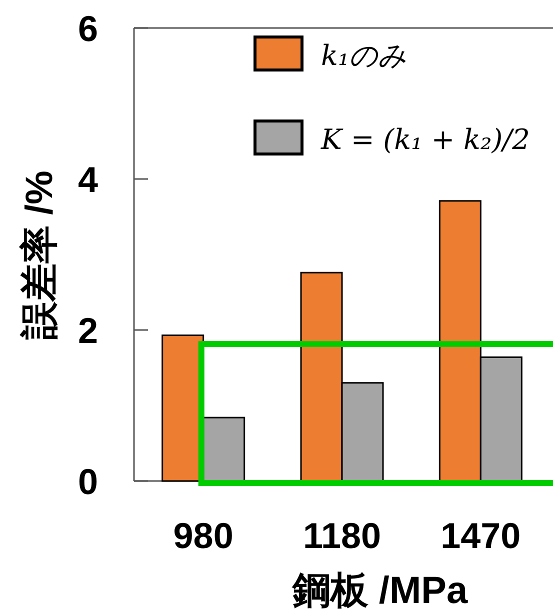 This screenshot has width=553, height=613. What do you see at coordinates (39, 255) in the screenshot?
I see `y-axis-title: 誤差率 /%` at bounding box center [39, 255].